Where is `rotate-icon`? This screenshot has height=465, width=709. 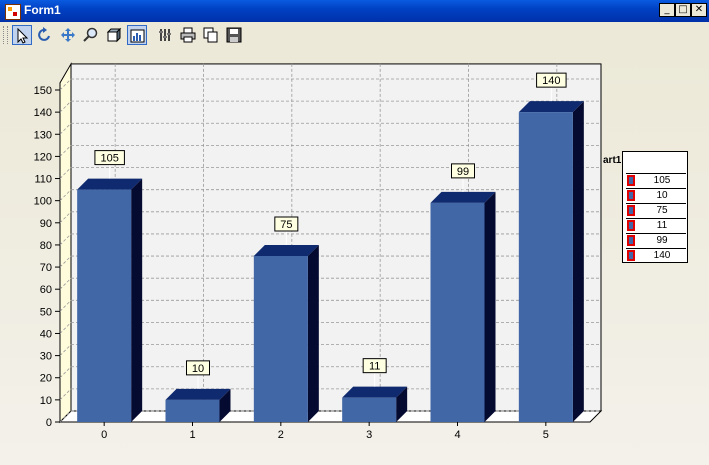 rotate-icon is located at coordinates (44, 34).